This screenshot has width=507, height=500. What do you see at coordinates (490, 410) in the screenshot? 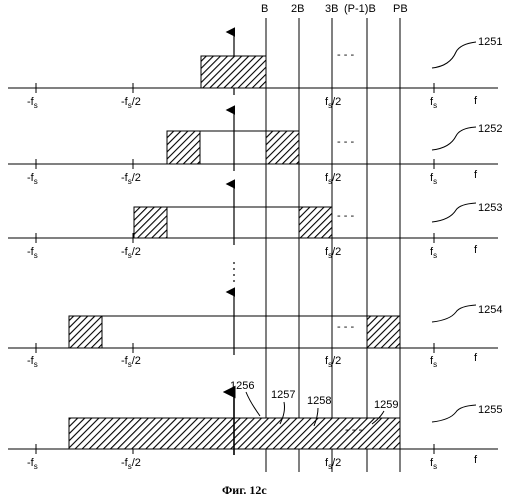
I see `ref-1255: 1255` at bounding box center [490, 410].